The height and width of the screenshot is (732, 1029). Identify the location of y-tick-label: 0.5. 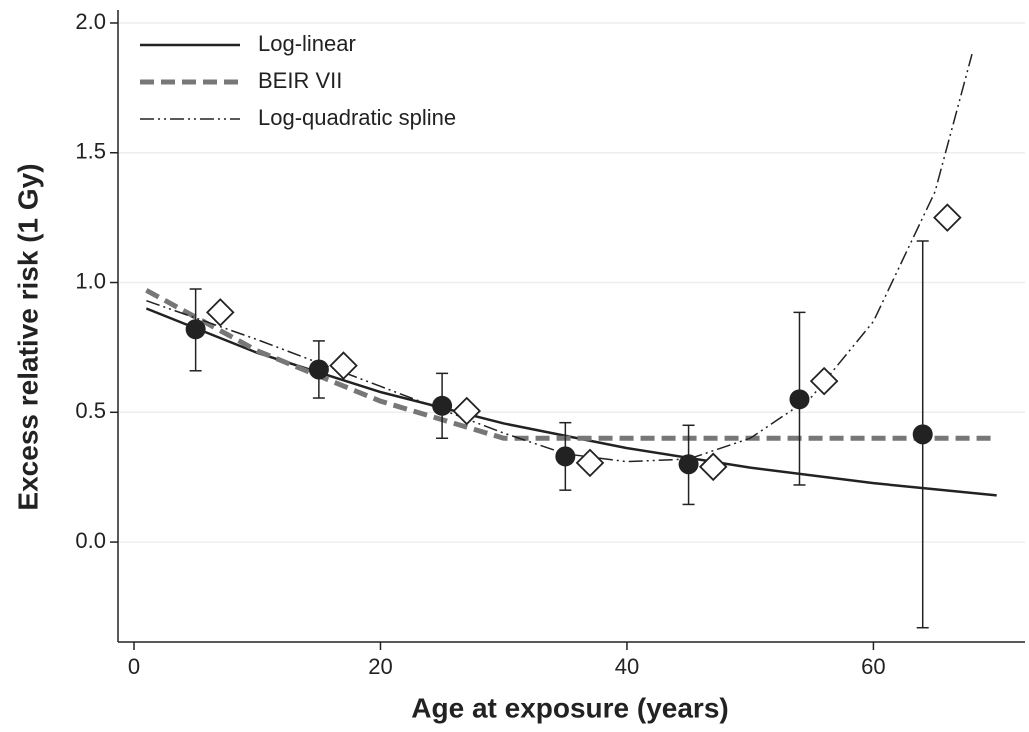
(90, 410).